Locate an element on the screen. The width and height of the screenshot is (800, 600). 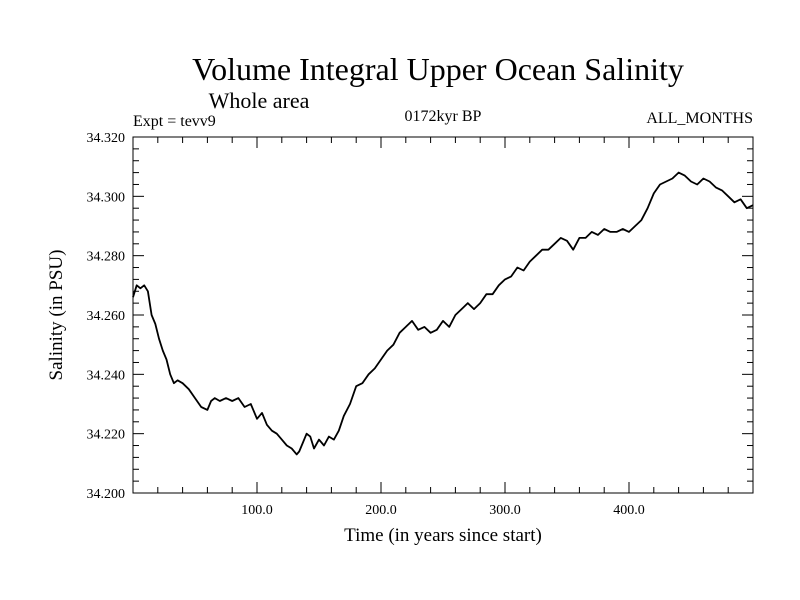
y-tick-label: 34.200 is located at coordinates (106, 494).